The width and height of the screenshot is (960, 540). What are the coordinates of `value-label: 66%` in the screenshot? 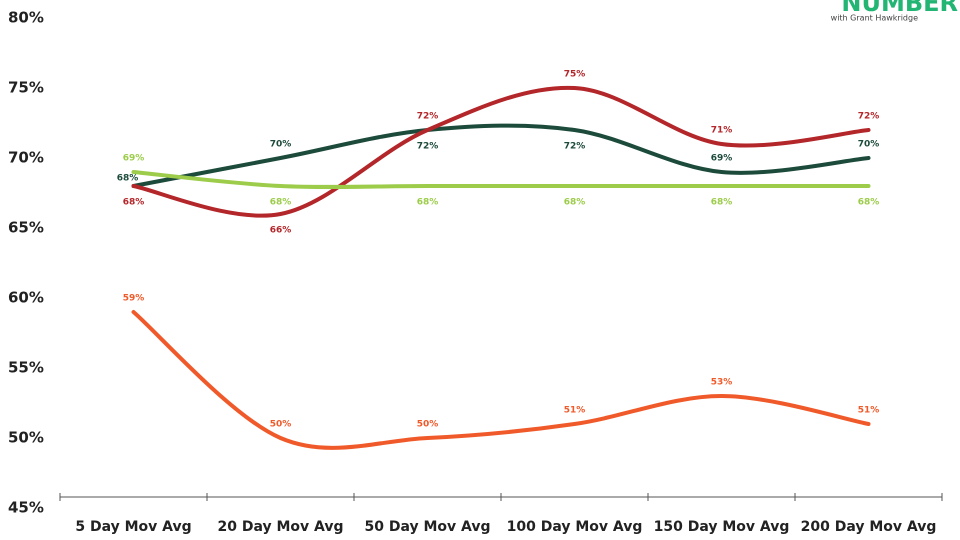 It's located at (281, 231).